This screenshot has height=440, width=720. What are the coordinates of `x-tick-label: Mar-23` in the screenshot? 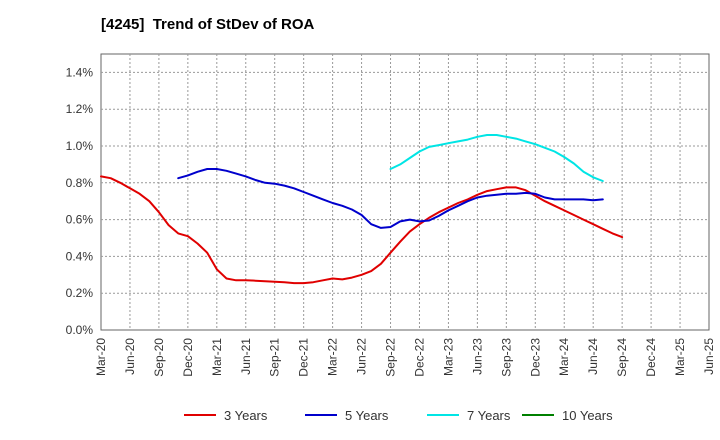 It's located at (448, 357).